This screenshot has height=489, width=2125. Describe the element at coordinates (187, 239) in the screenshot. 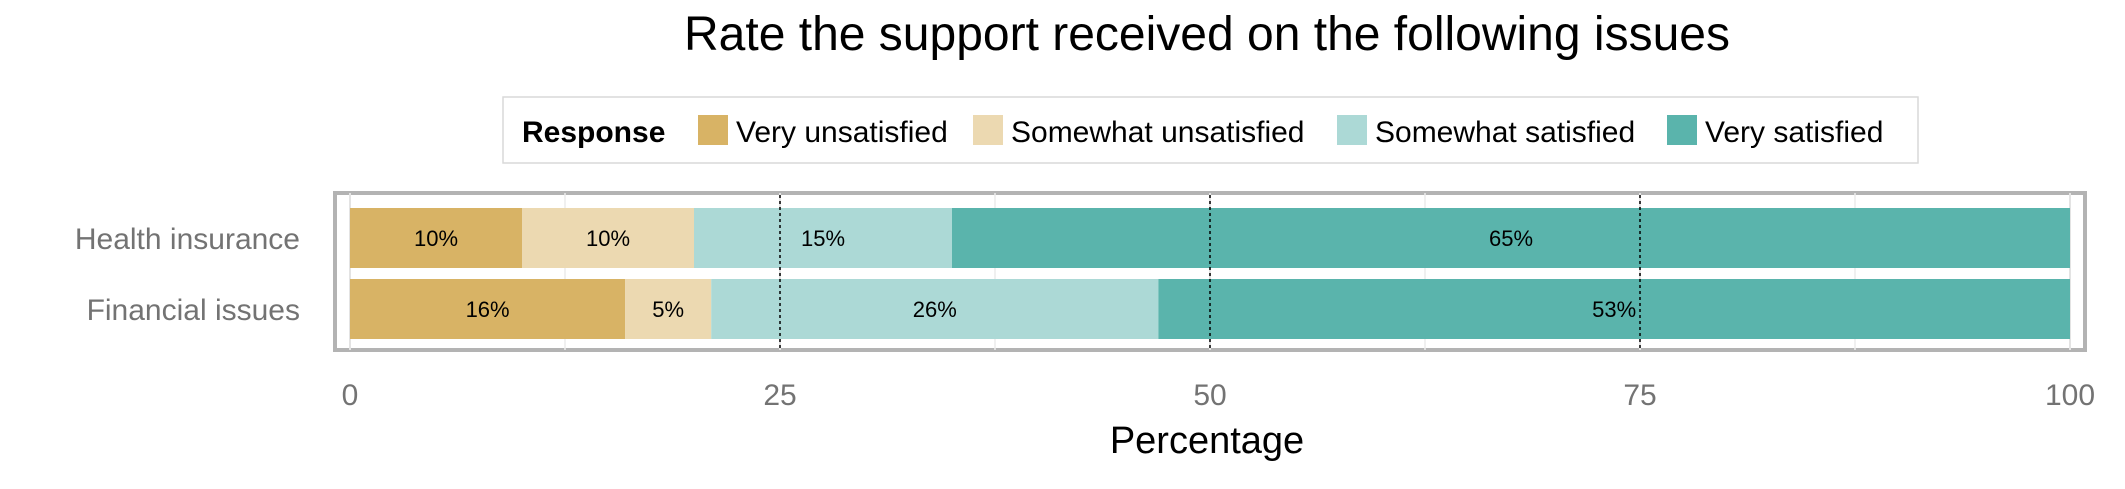

I see `y-tick-label-health-insurance: Health insurance` at that location.